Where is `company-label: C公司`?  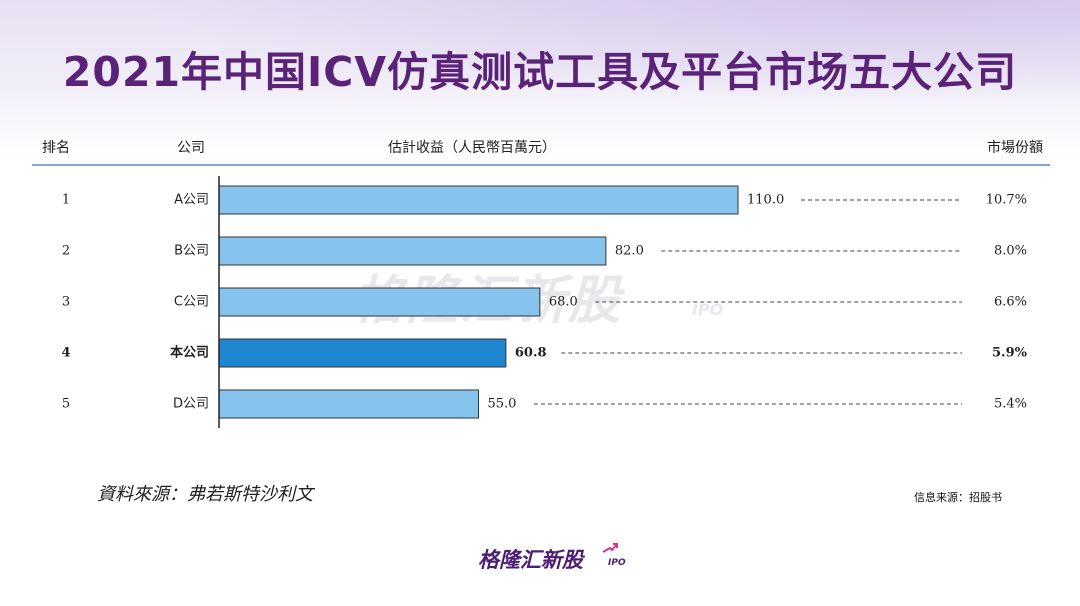 company-label: C公司 is located at coordinates (191, 302).